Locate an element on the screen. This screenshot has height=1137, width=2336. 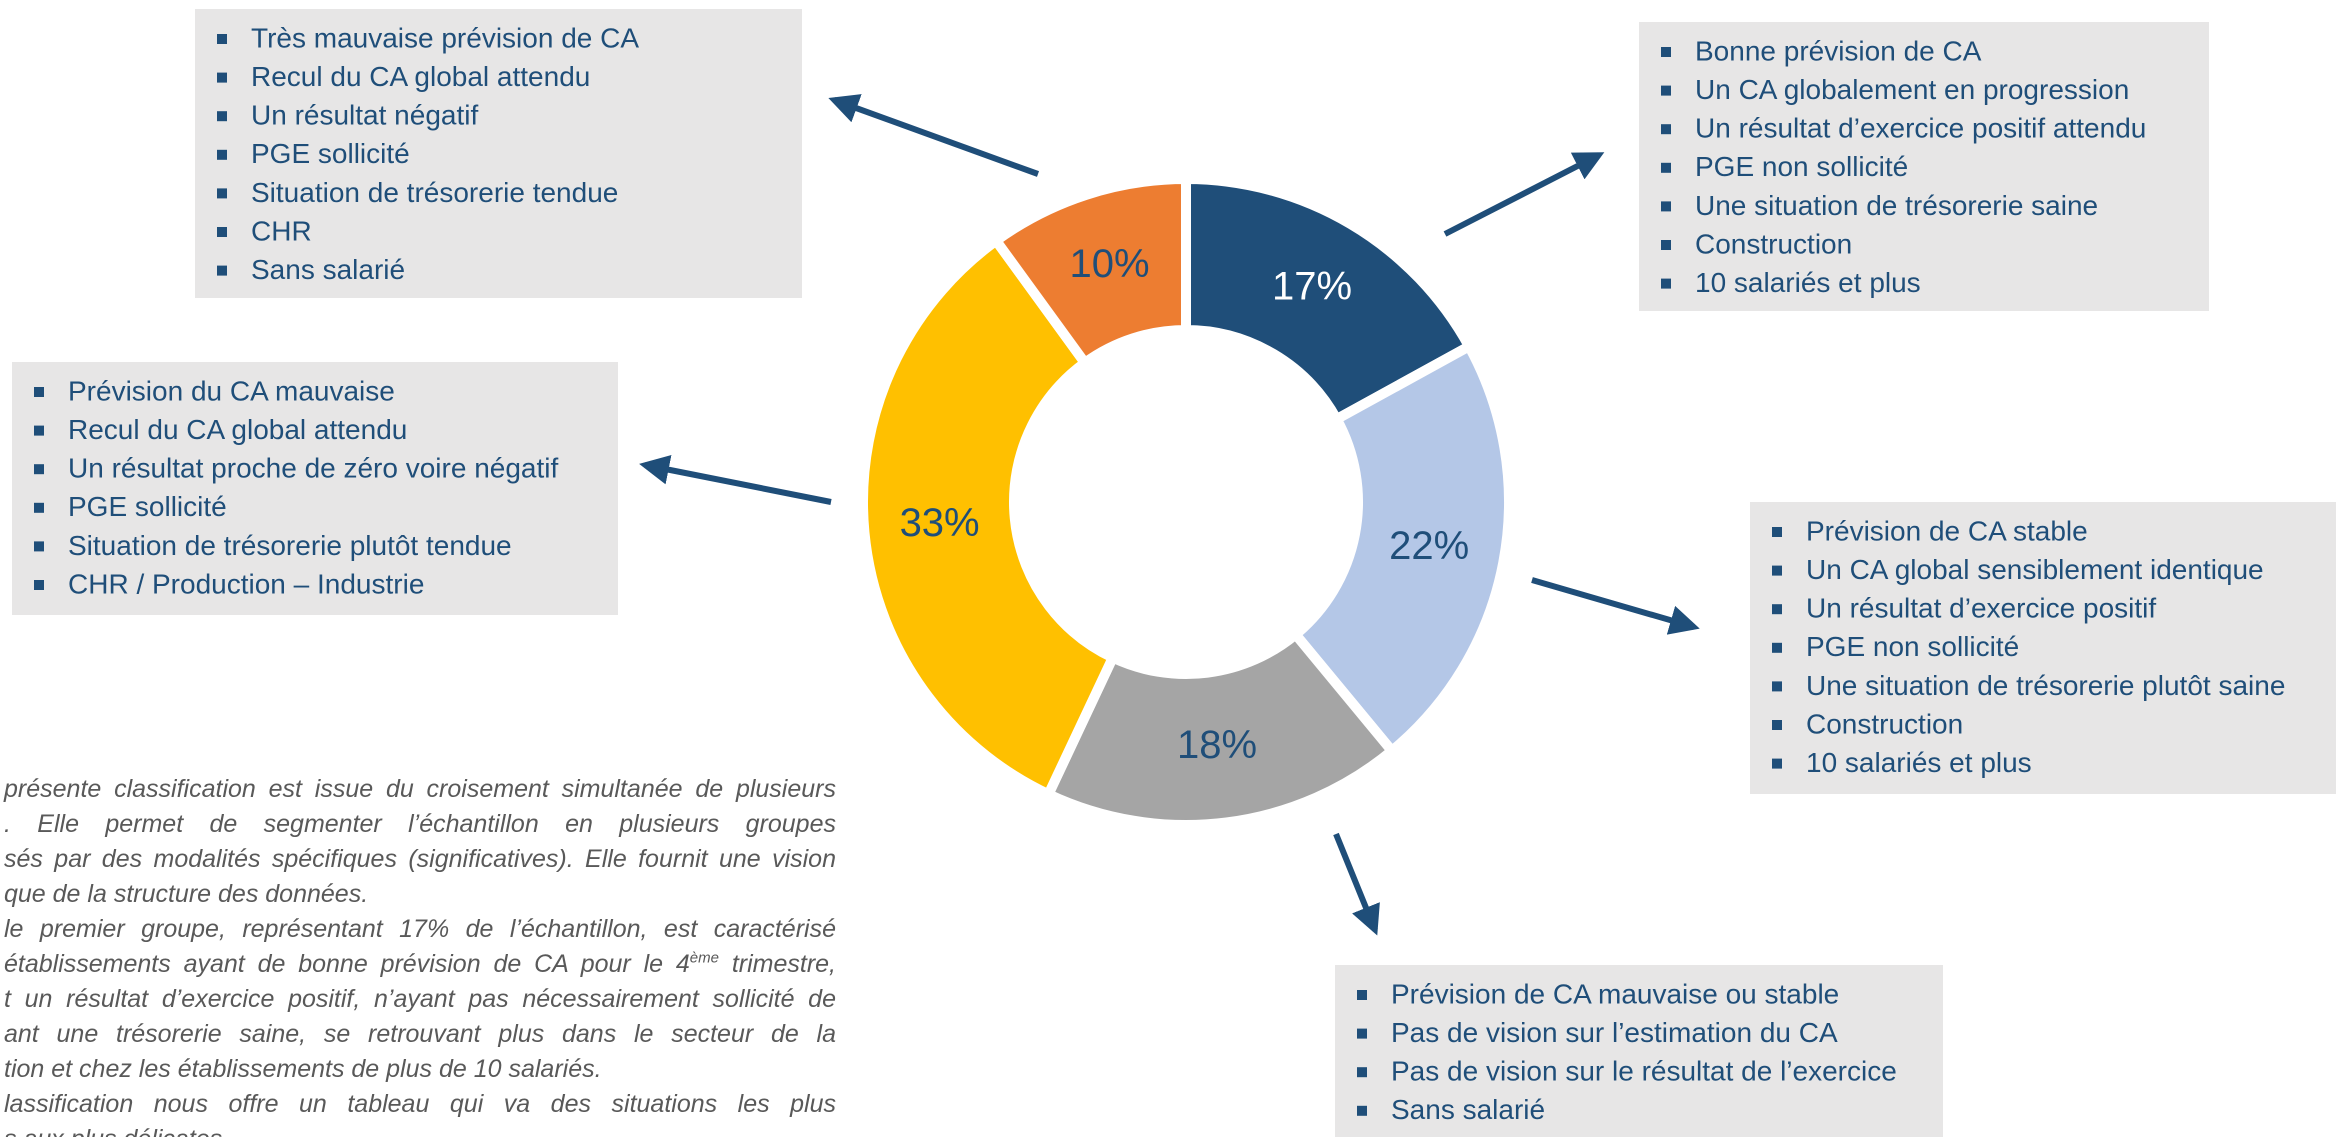
callout-item: Très mauvaise prévision de CA is located at coordinates (445, 37).